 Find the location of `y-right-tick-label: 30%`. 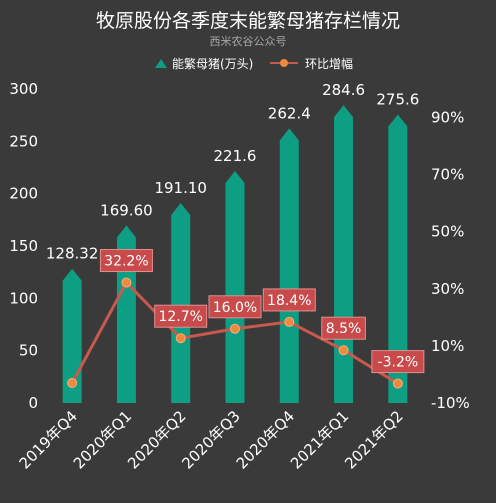

y-right-tick-label: 30% is located at coordinates (447, 289).